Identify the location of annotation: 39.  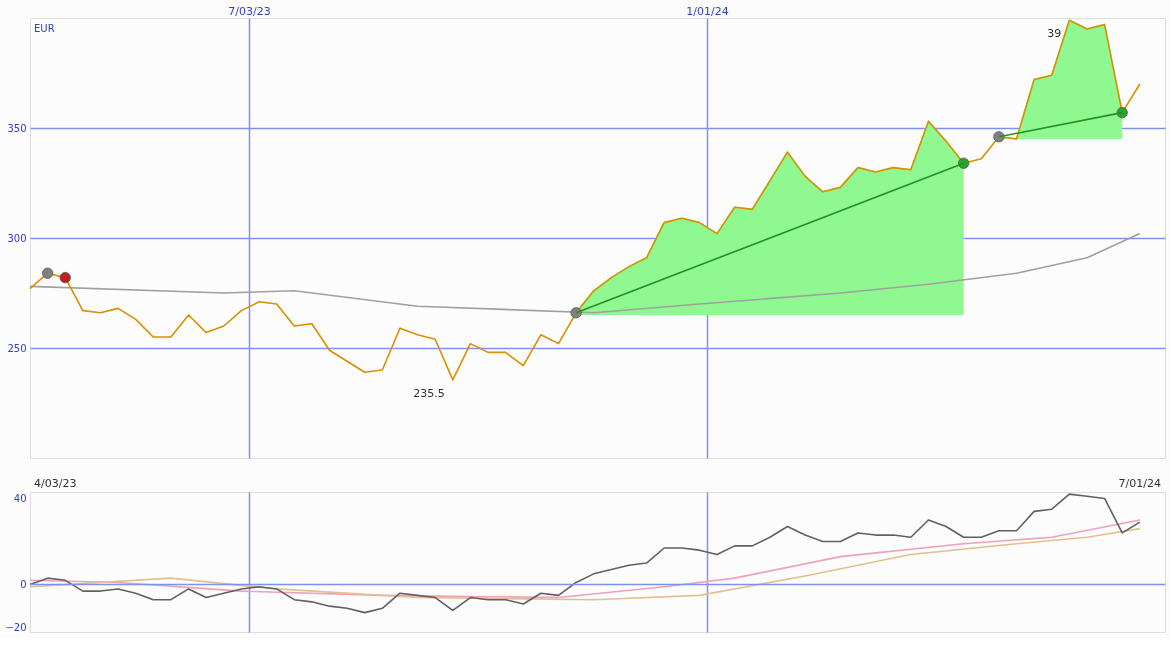
(1054, 34).